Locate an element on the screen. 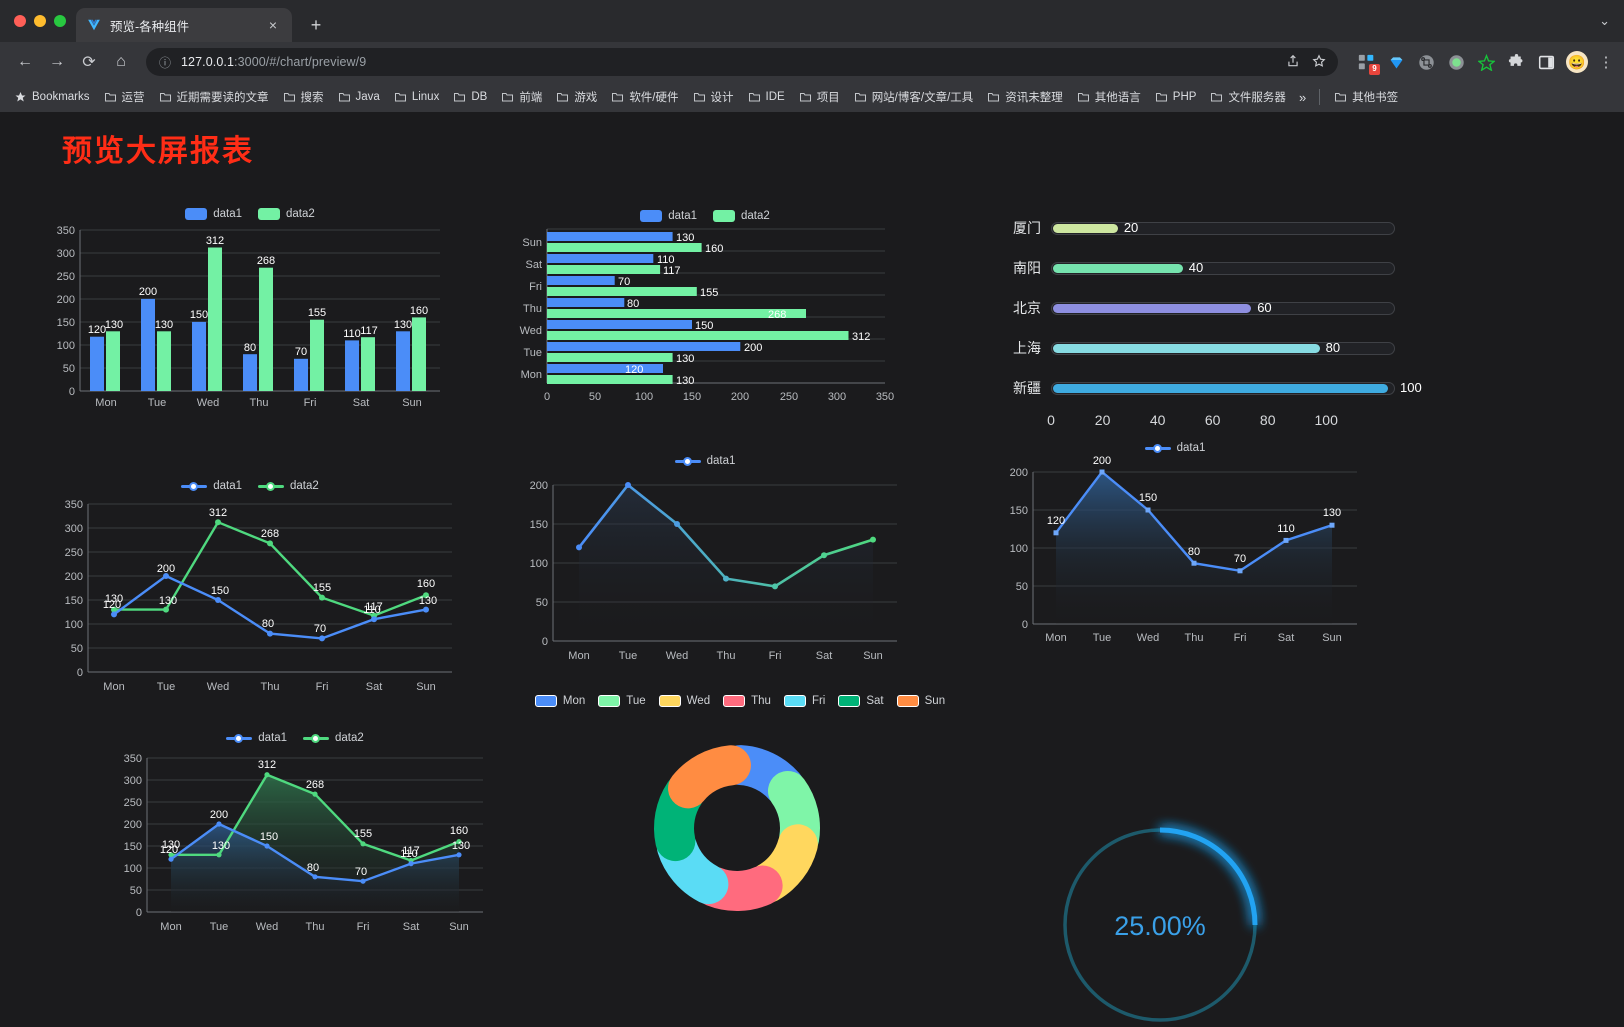 The image size is (1624, 1027). bookmark-folder: 设计 is located at coordinates (713, 97).